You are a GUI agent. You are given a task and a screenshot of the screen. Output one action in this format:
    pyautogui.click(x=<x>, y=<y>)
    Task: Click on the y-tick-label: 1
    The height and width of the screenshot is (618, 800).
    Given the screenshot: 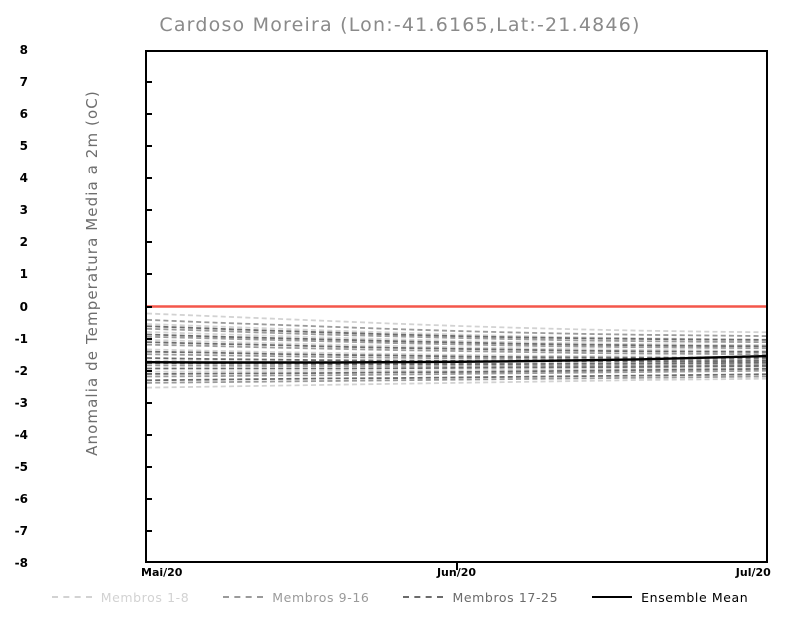 What is the action you would take?
    pyautogui.click(x=23, y=274)
    